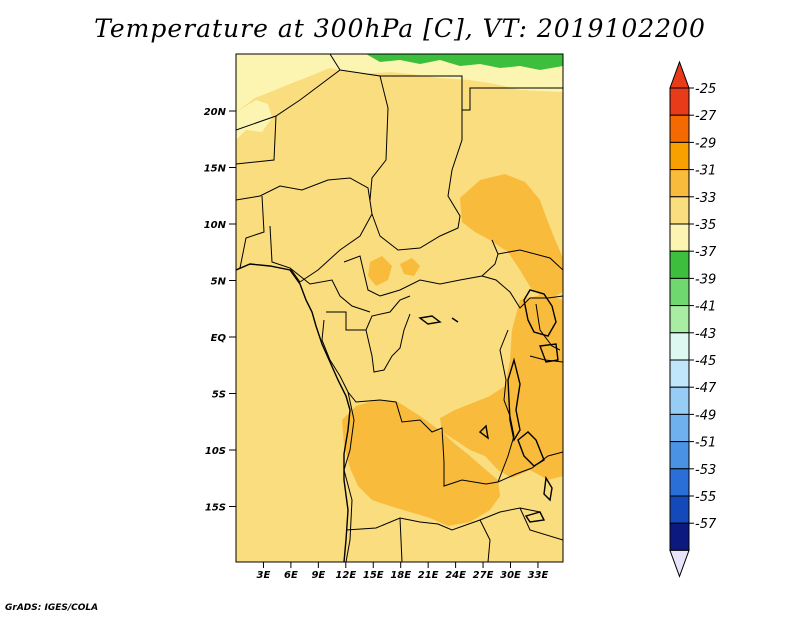 This screenshot has height=618, width=800. Describe the element at coordinates (52, 608) in the screenshot. I see `software-credit: GrADS: IGES/COLA` at that location.